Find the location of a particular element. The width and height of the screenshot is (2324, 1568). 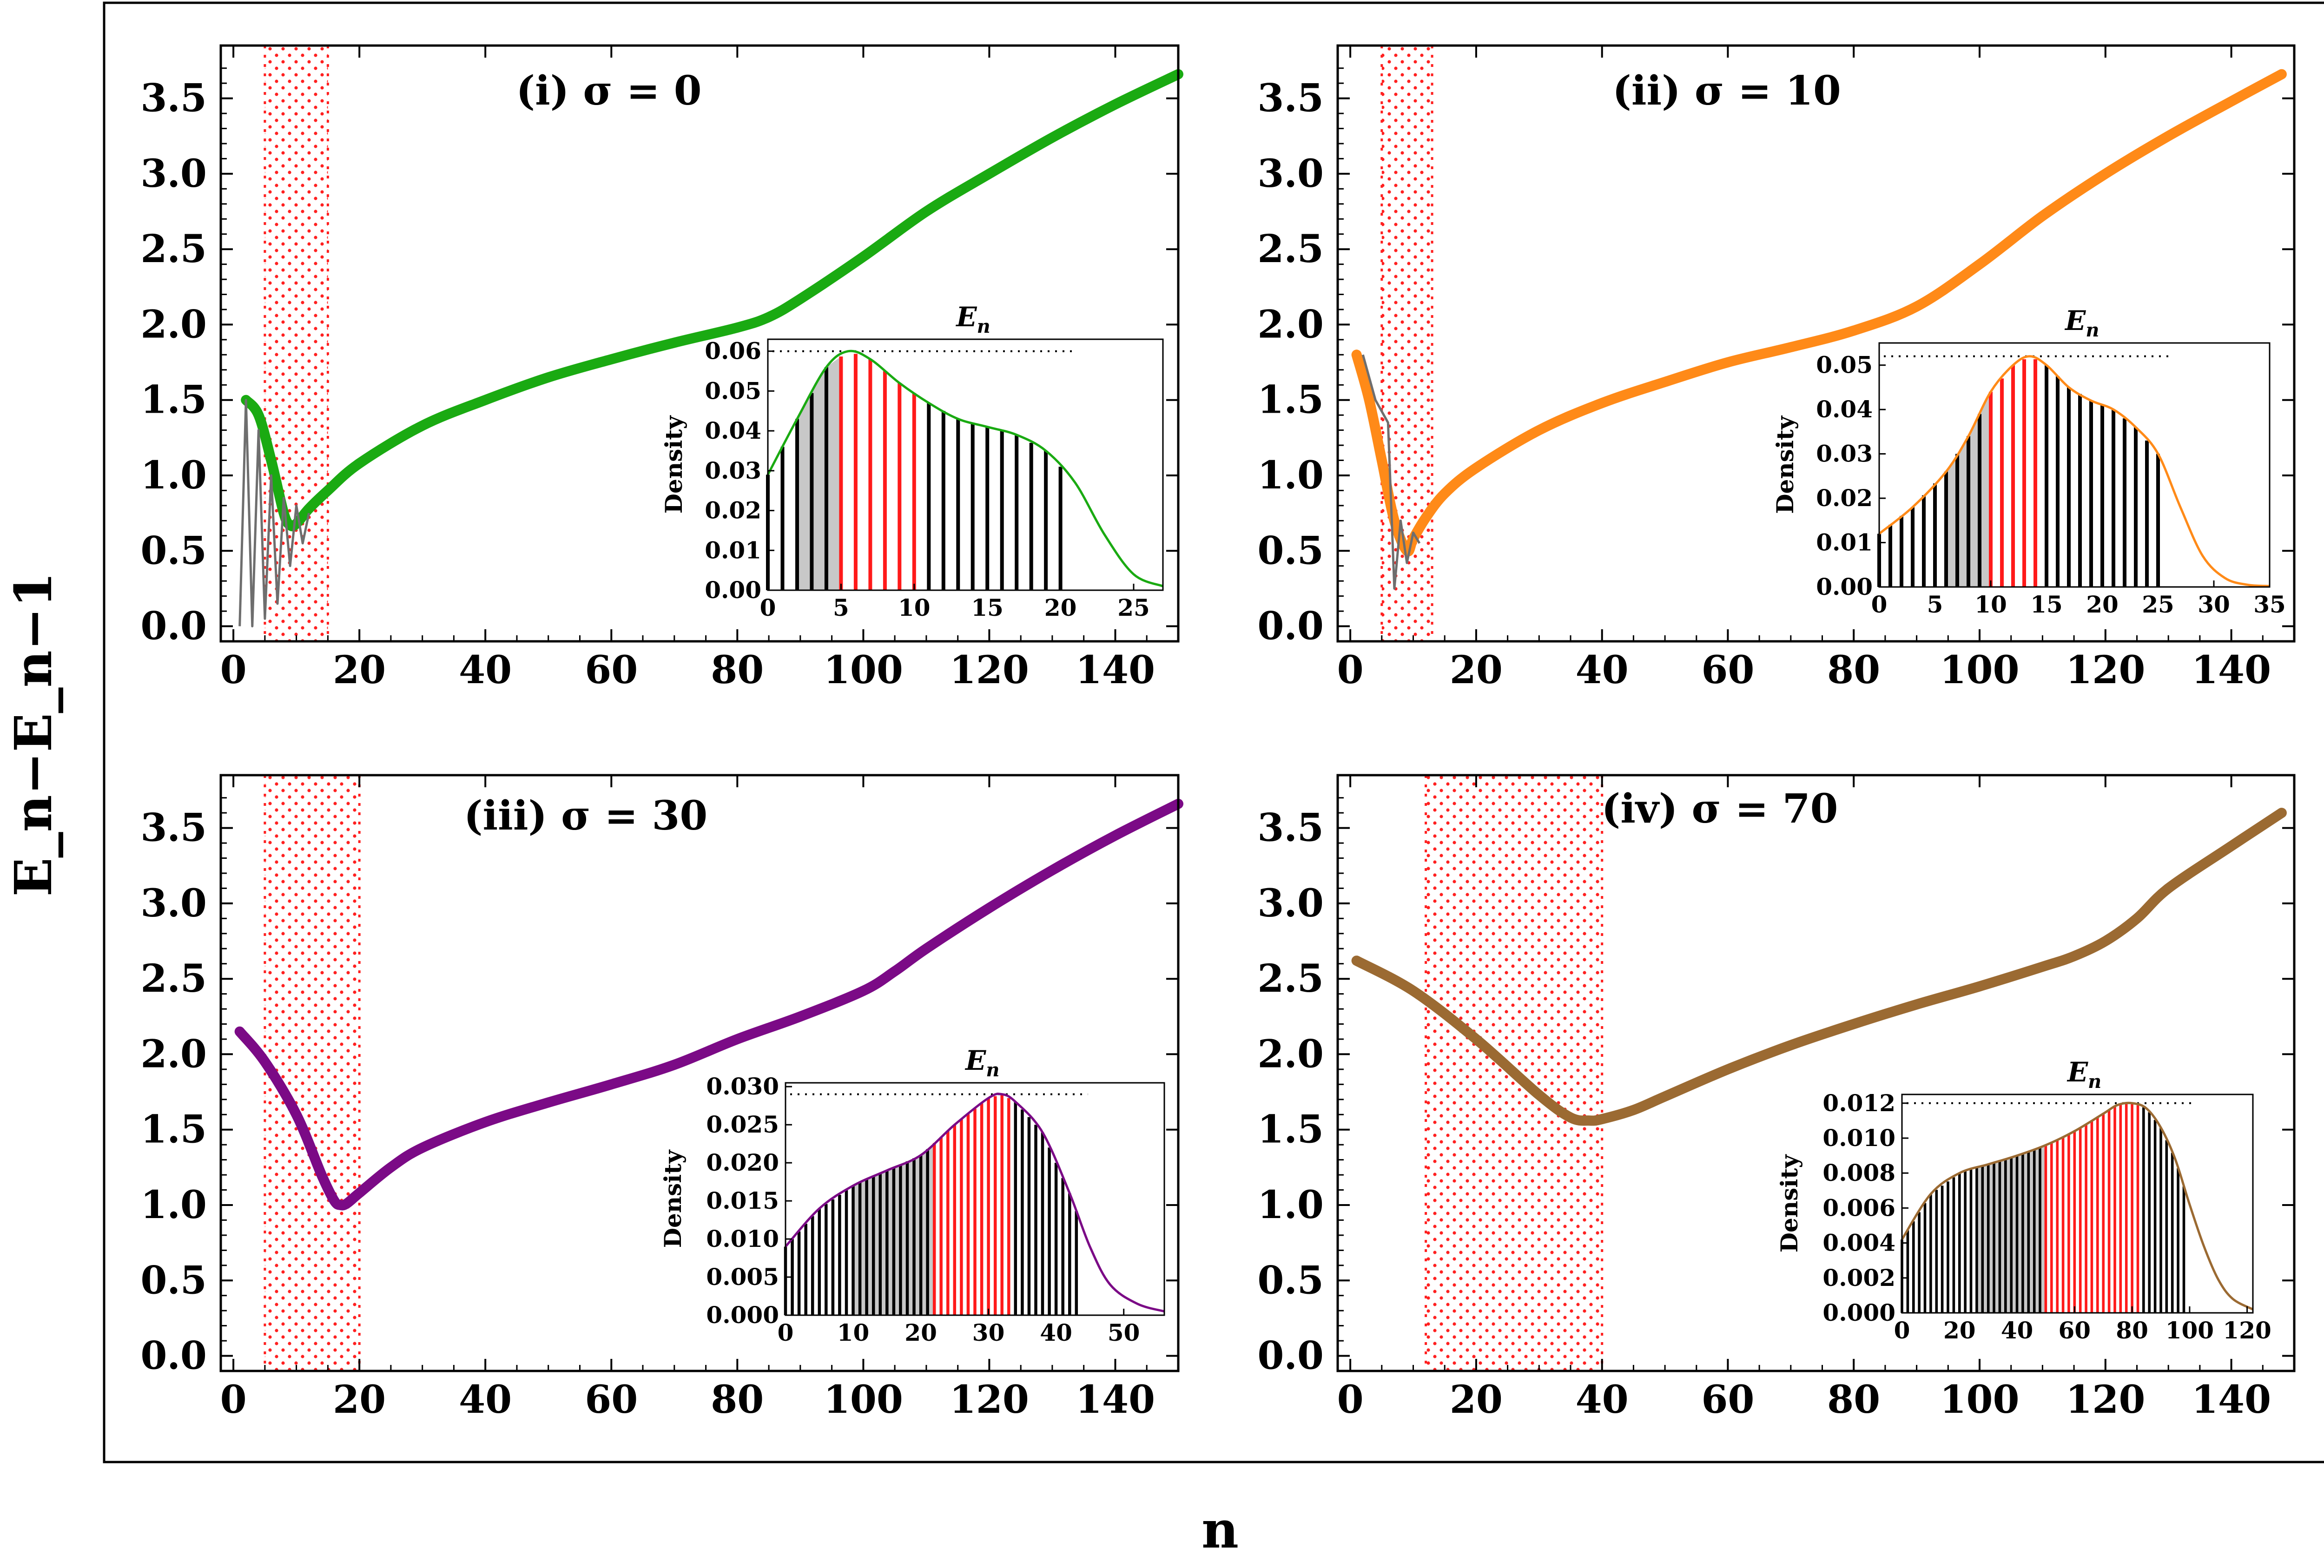

x-axis-label: n is located at coordinates (1220, 1530).